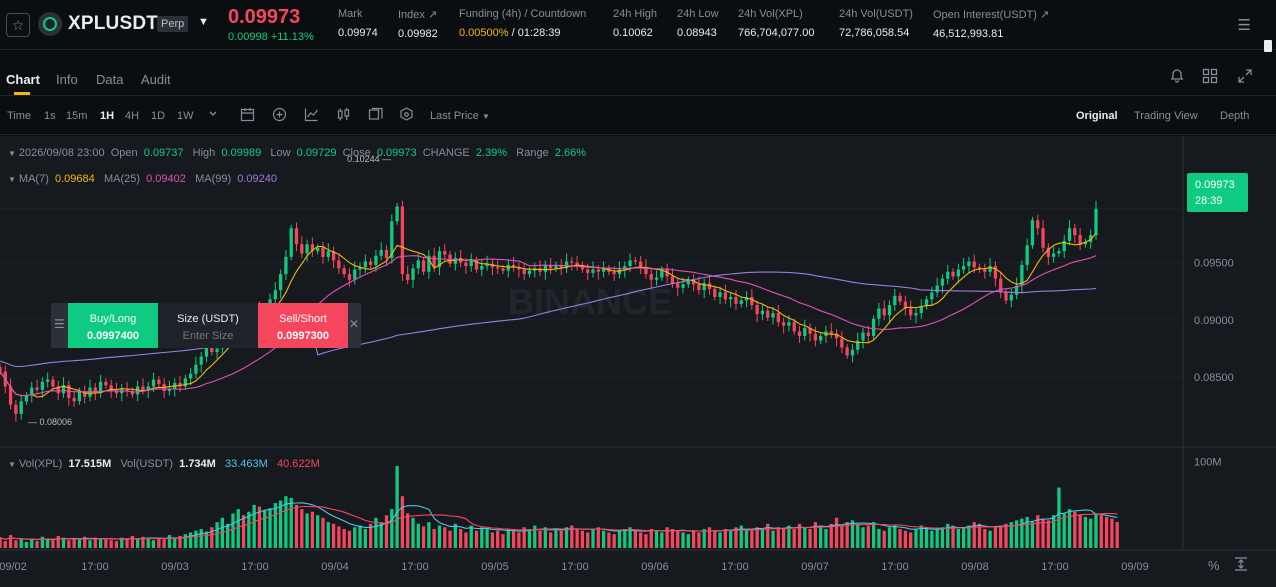 This screenshot has height=587, width=1276. What do you see at coordinates (1244, 25) in the screenshot?
I see `menu-icon: ☰` at bounding box center [1244, 25].